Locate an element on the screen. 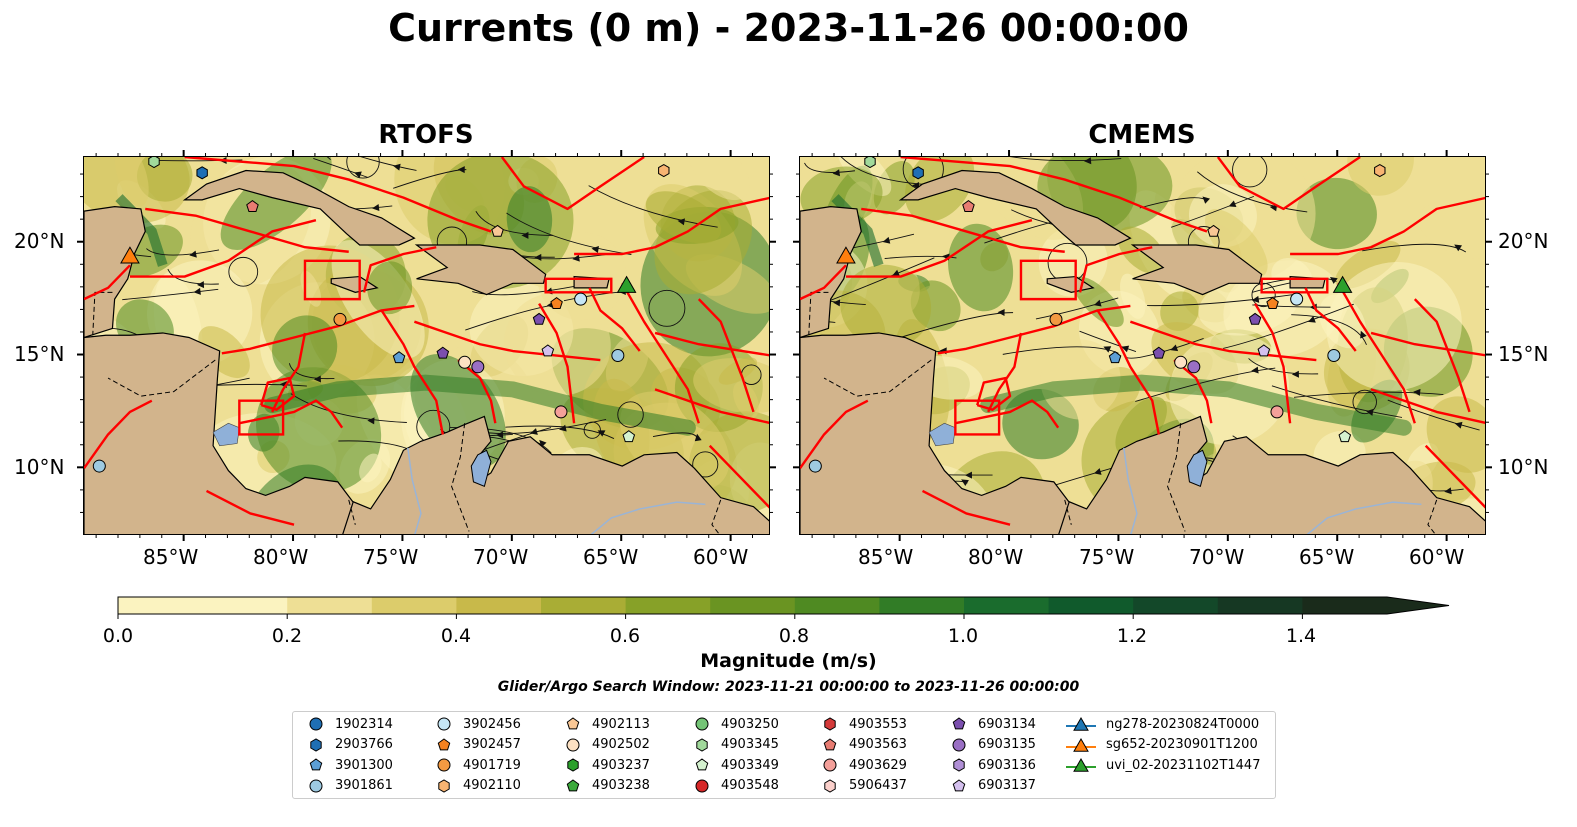 The image size is (1577, 827). platform-markers is located at coordinates (381, 315).